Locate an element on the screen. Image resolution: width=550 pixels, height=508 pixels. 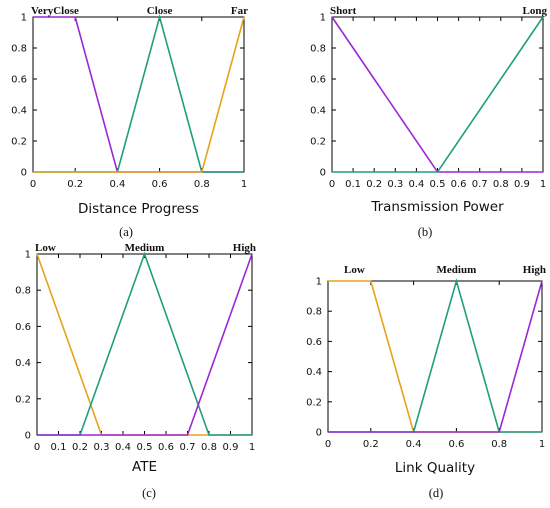
x-axis-label: Link Quality is located at coordinates (435, 468).